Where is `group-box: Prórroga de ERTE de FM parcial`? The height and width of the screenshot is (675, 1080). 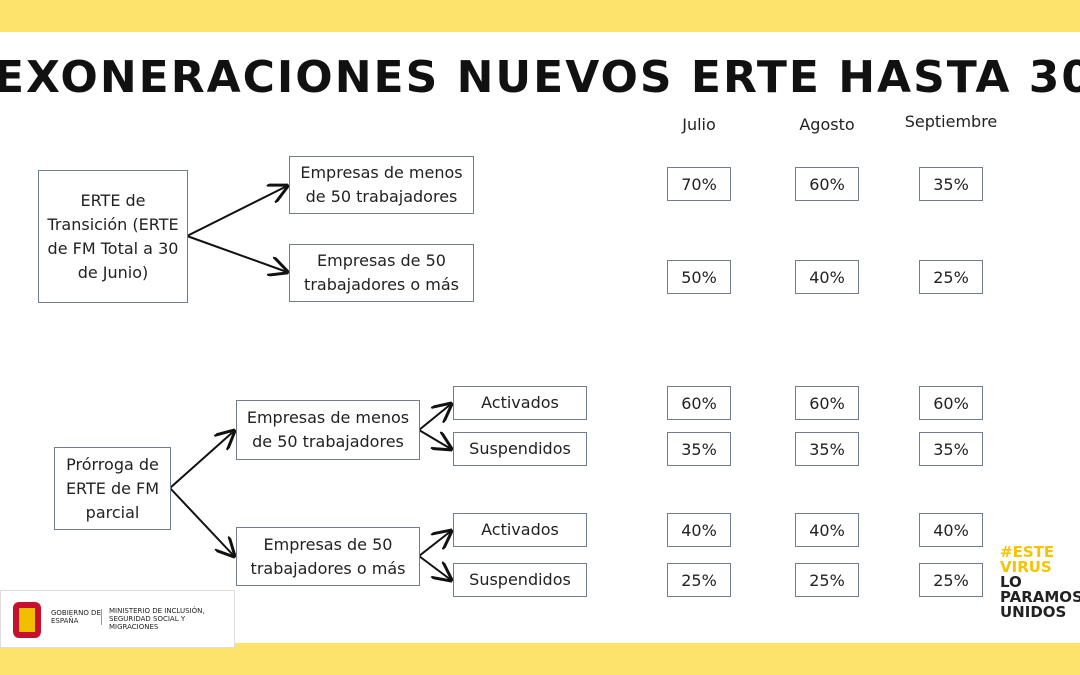
group-box: Prórroga de ERTE de FM parcial is located at coordinates (112, 488).